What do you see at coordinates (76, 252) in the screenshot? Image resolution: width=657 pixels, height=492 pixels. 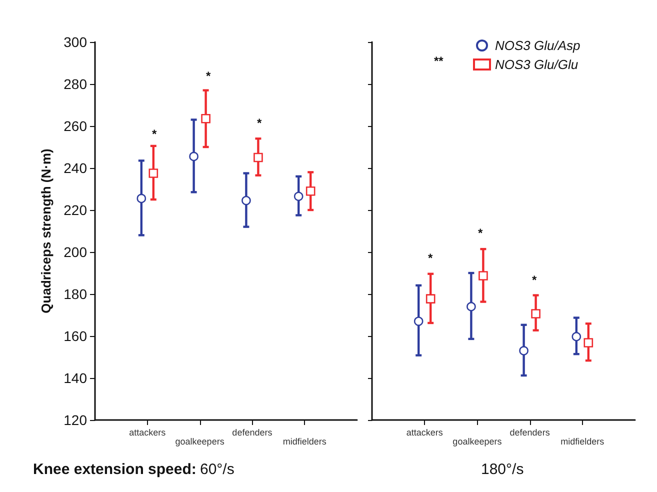 I see `y-tick-label: 200` at bounding box center [76, 252].